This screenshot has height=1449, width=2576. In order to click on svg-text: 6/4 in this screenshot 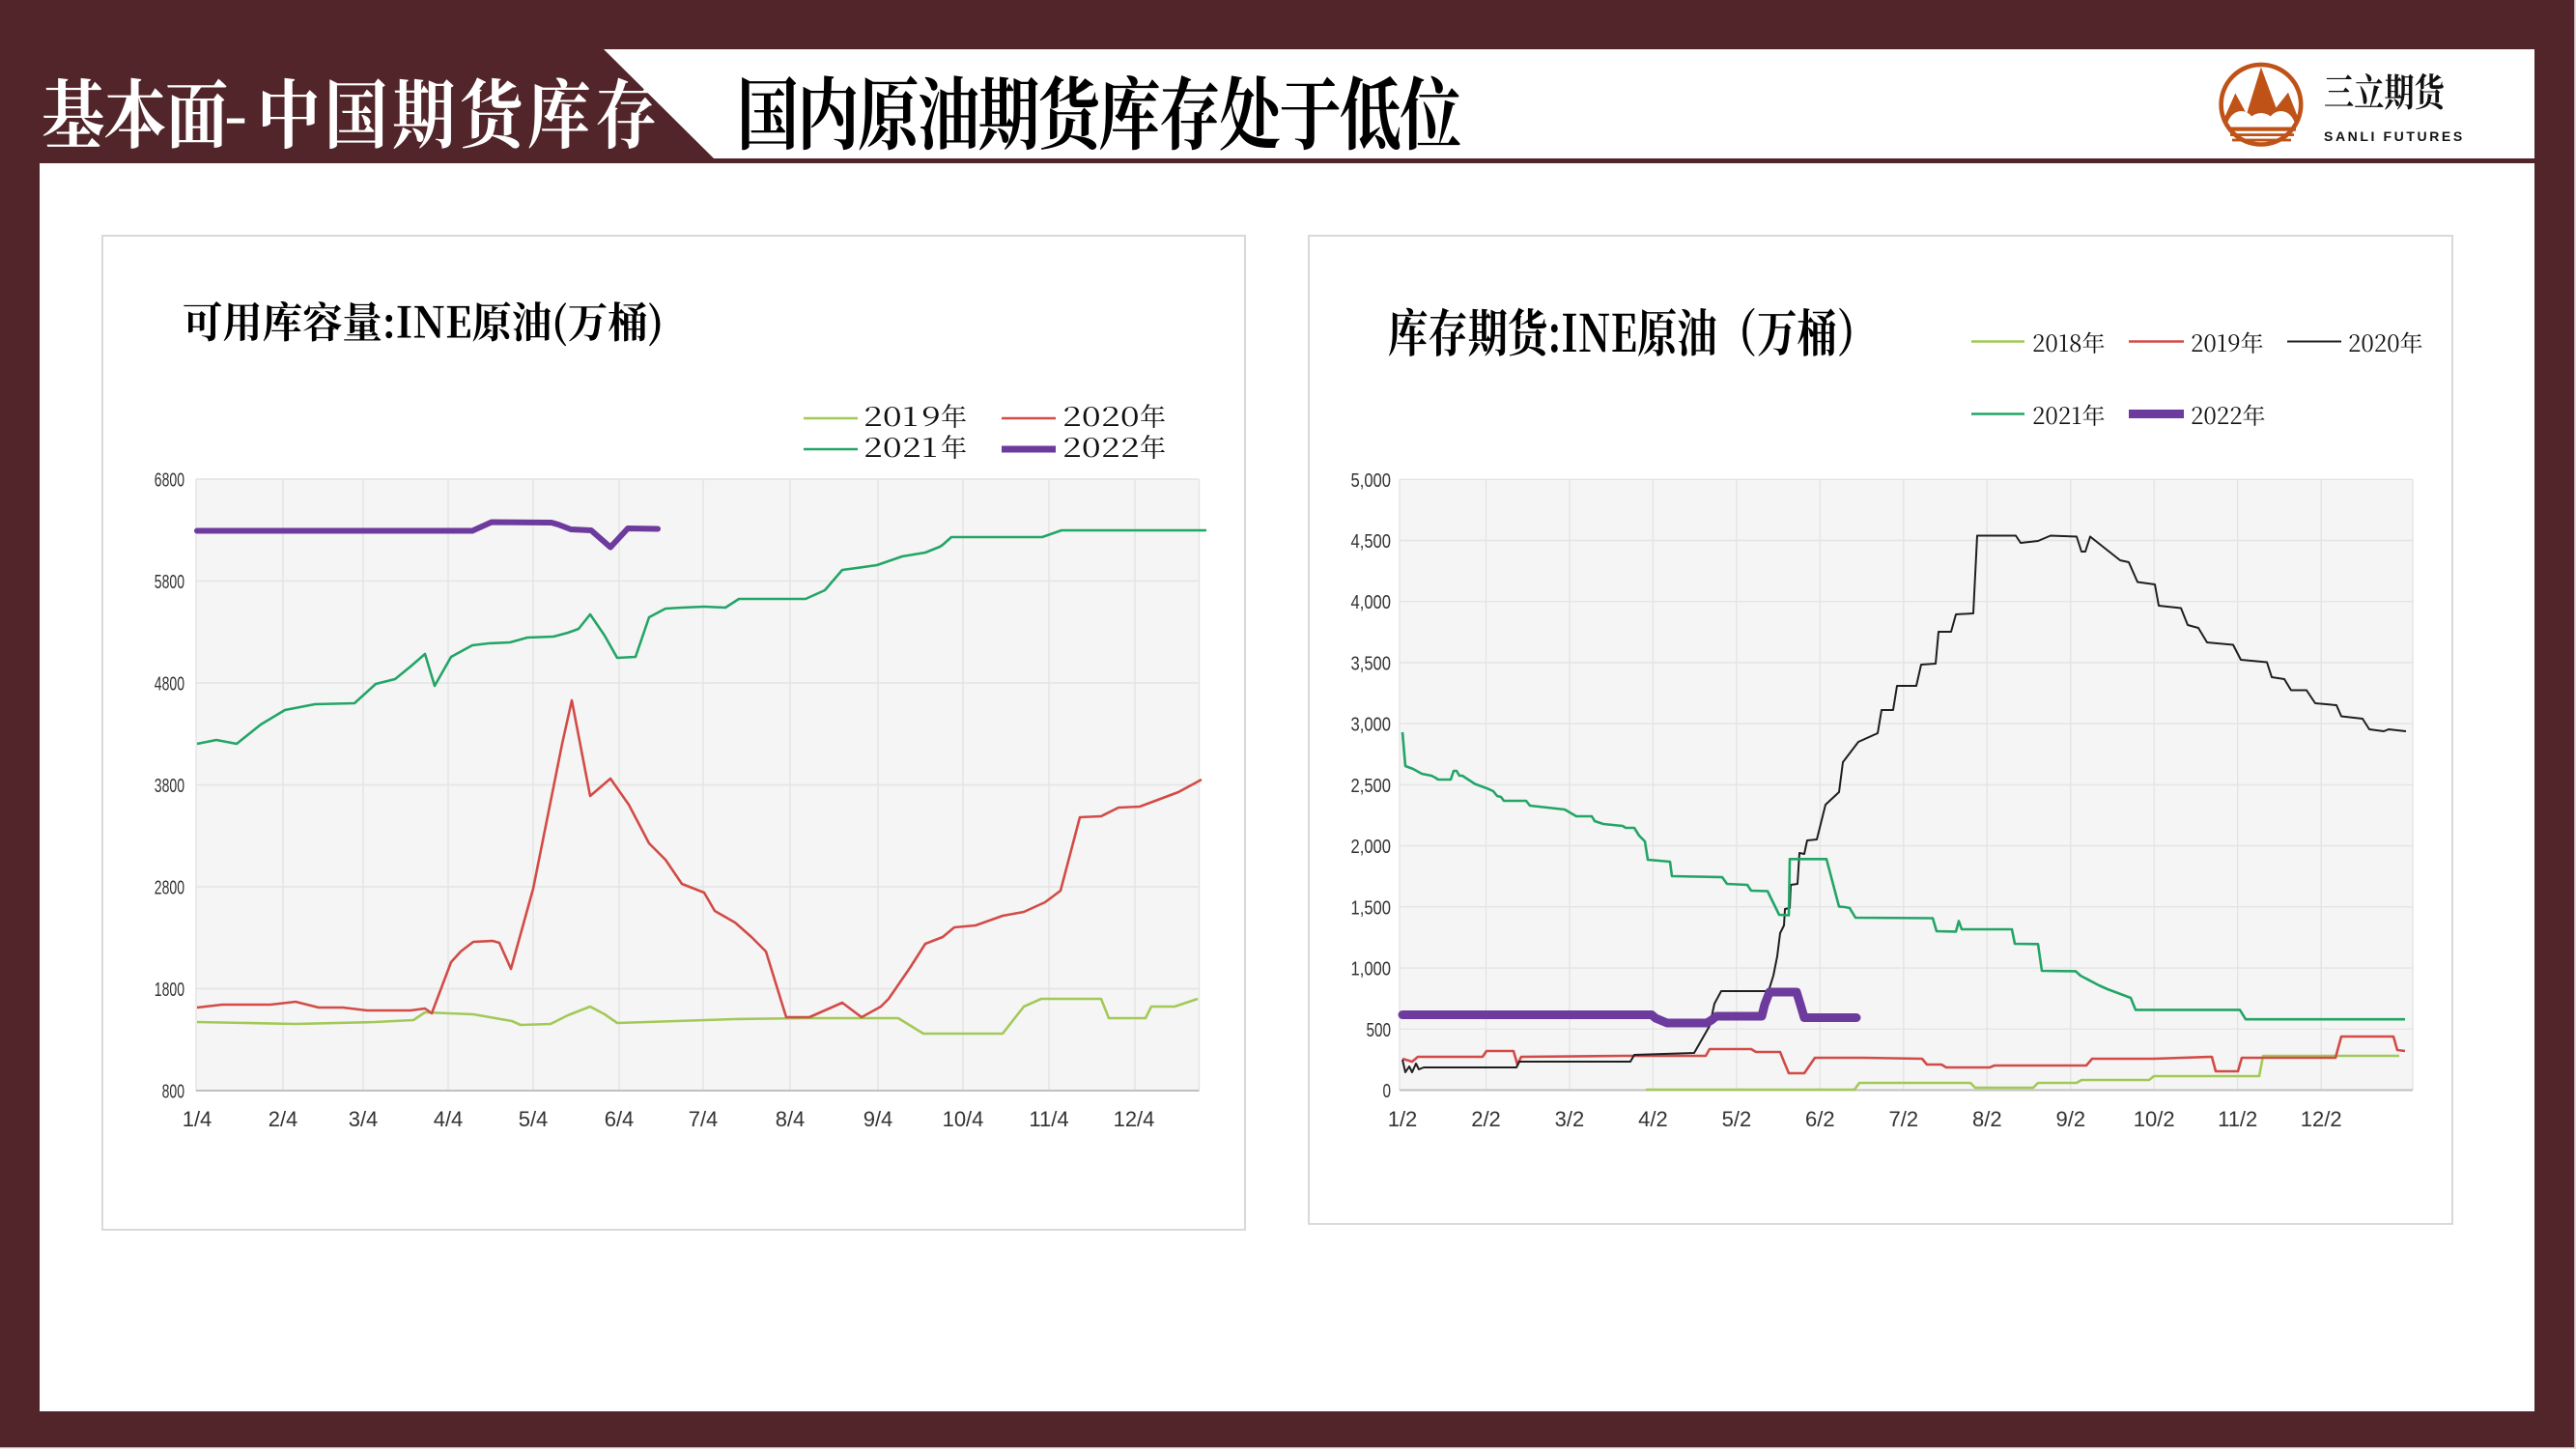, I will do `click(620, 1119)`.